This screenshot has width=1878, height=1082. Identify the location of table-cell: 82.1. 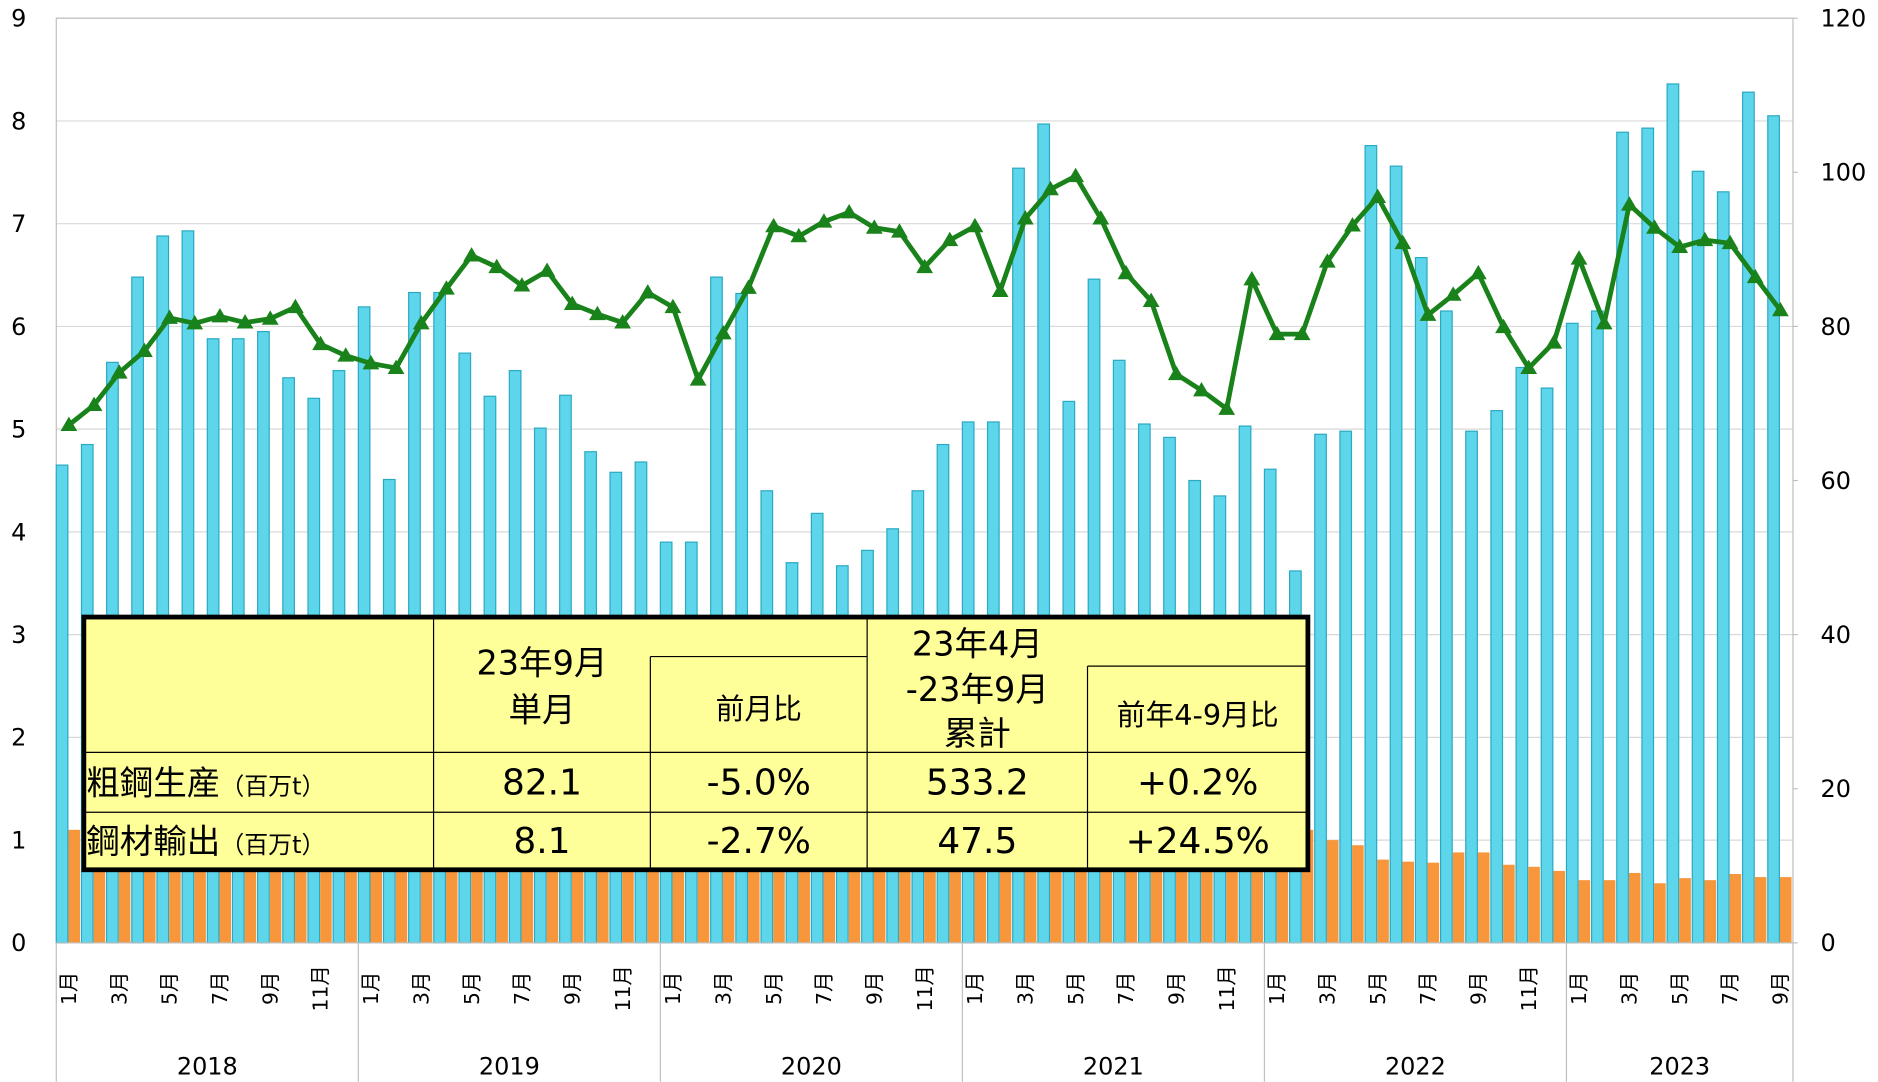
(542, 782).